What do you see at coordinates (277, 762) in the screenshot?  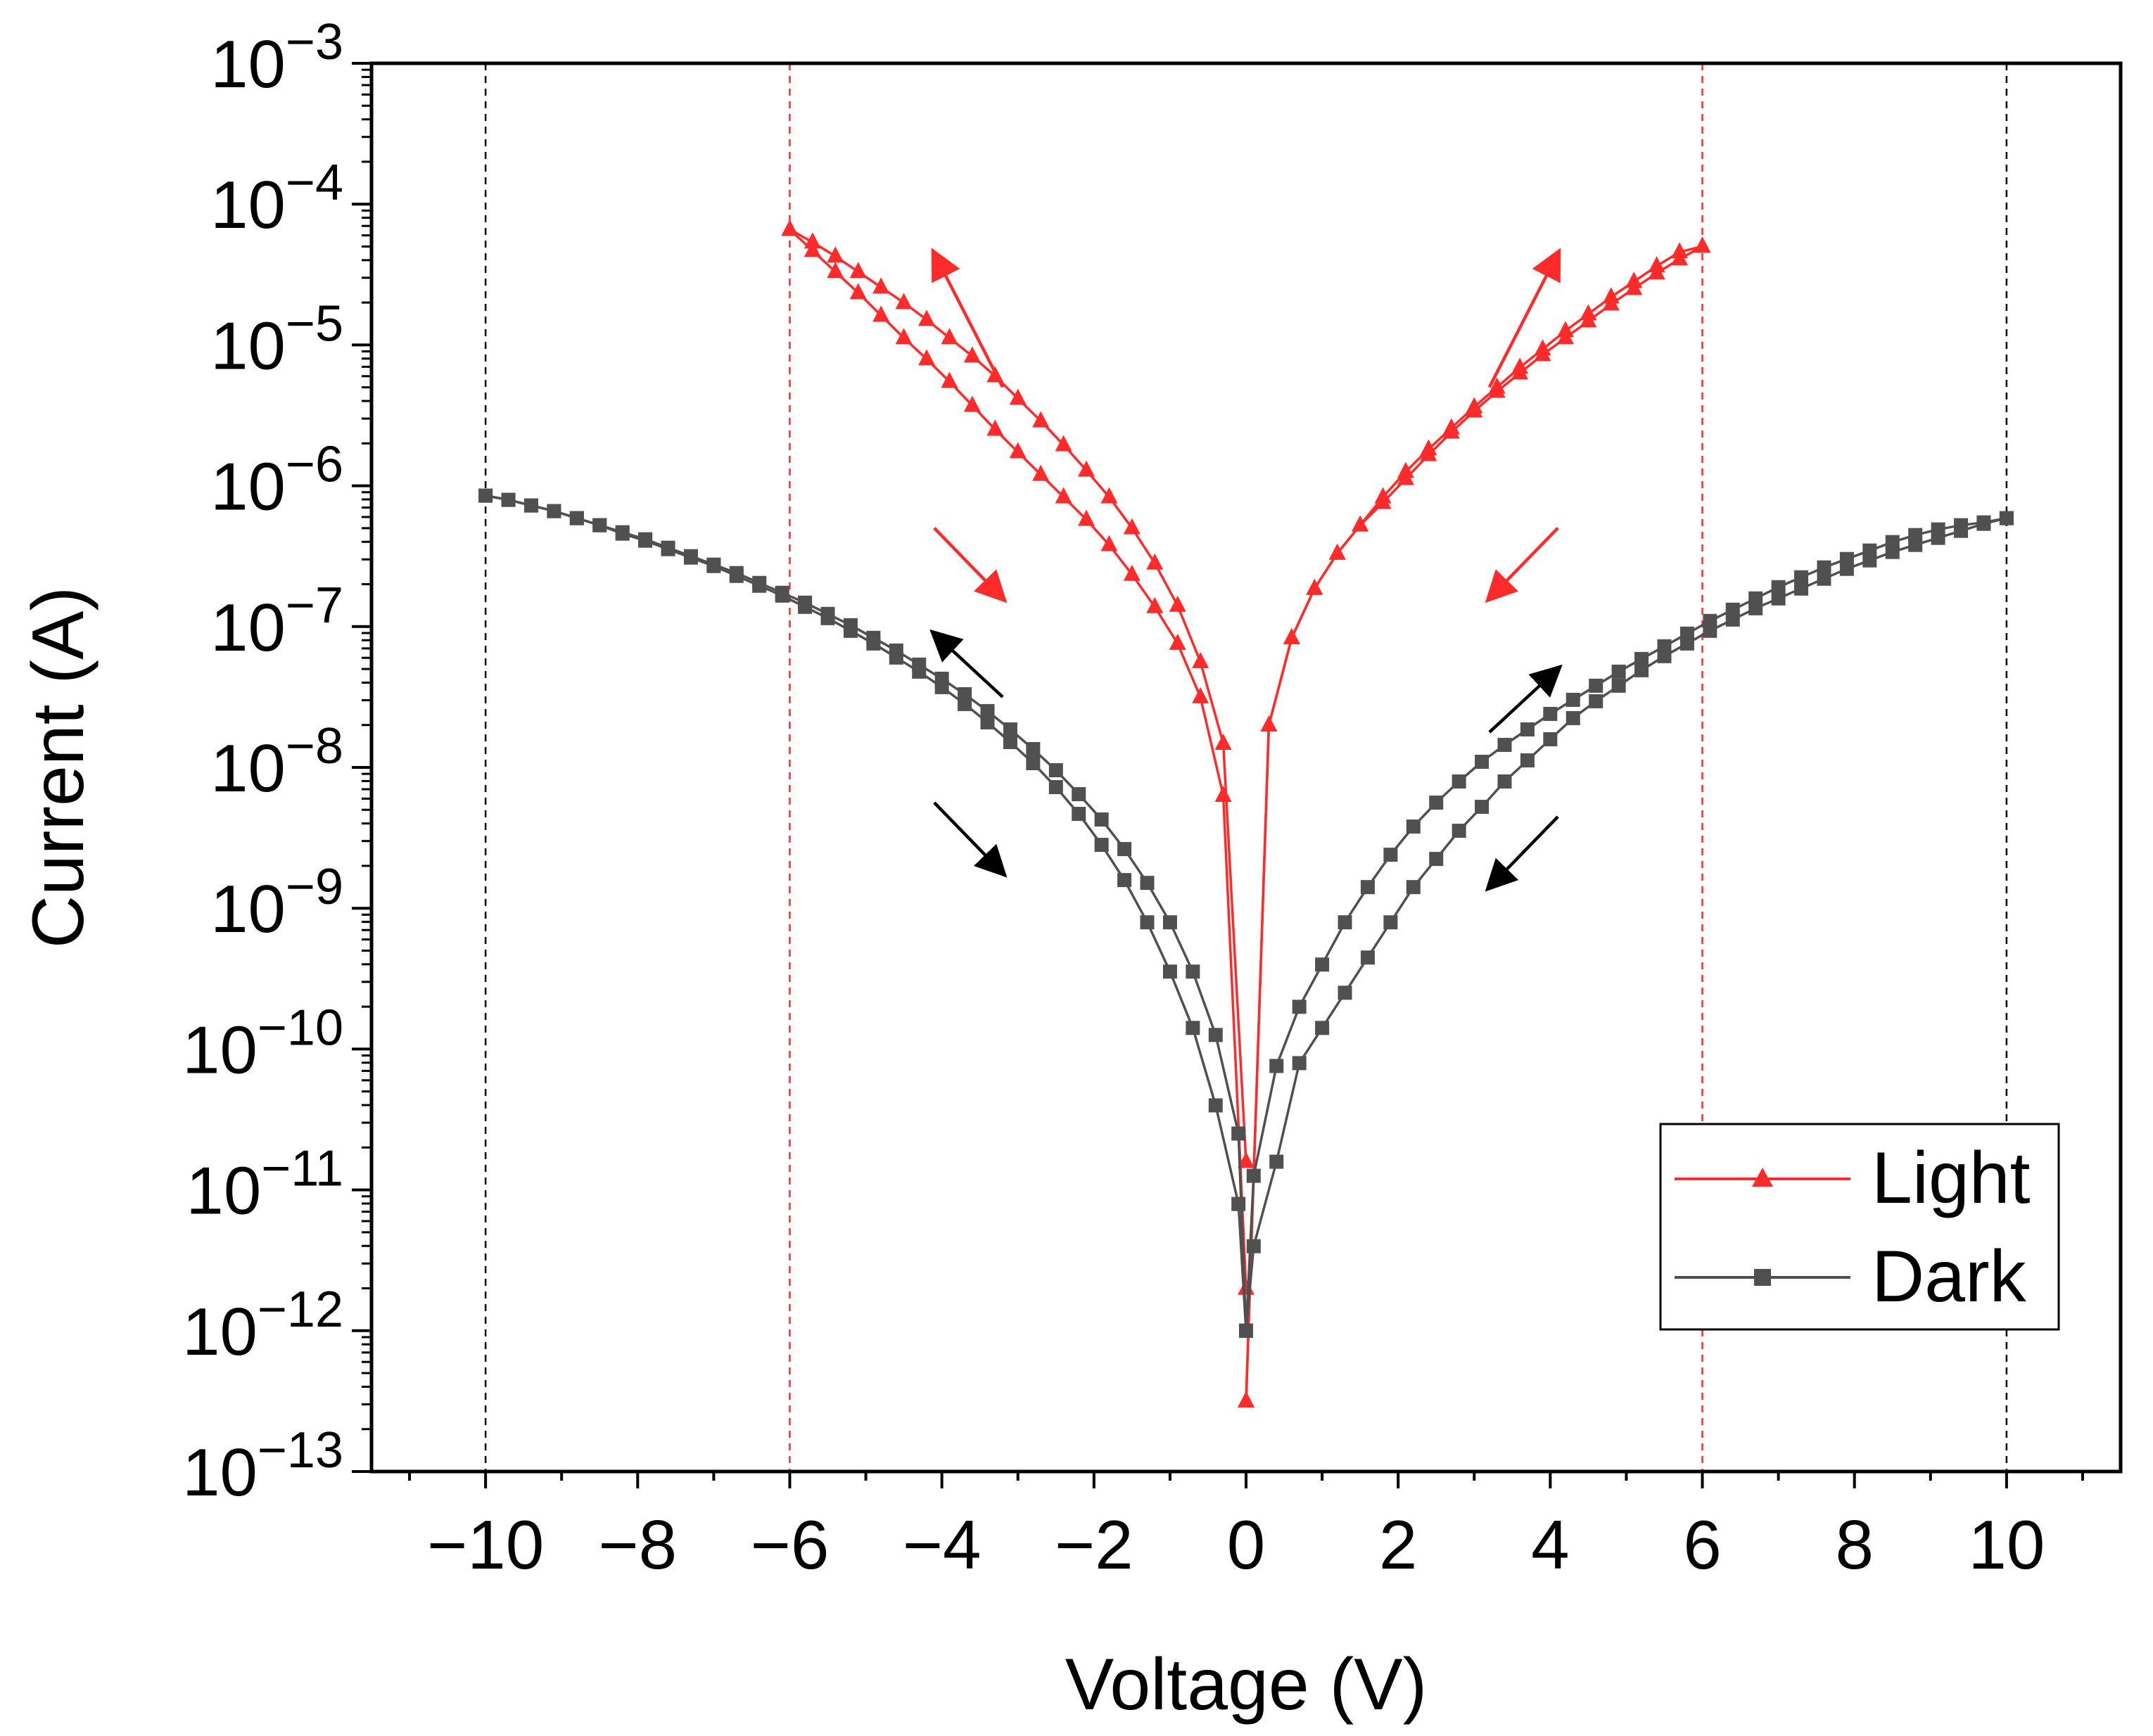 I see `y-tick-label: 10⁻⁸` at bounding box center [277, 762].